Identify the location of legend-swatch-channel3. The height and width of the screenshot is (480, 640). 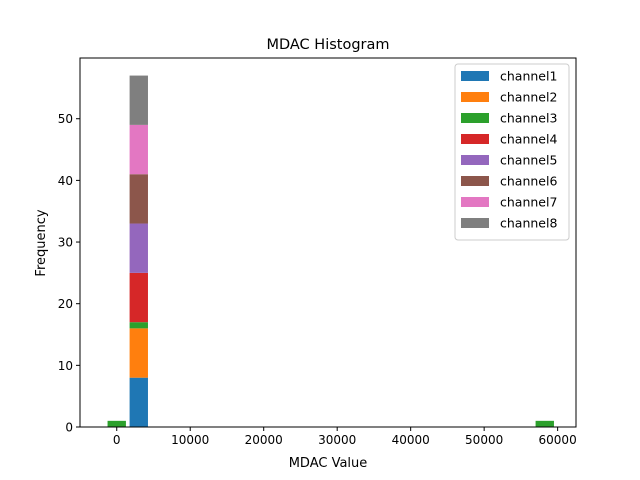
(475, 118).